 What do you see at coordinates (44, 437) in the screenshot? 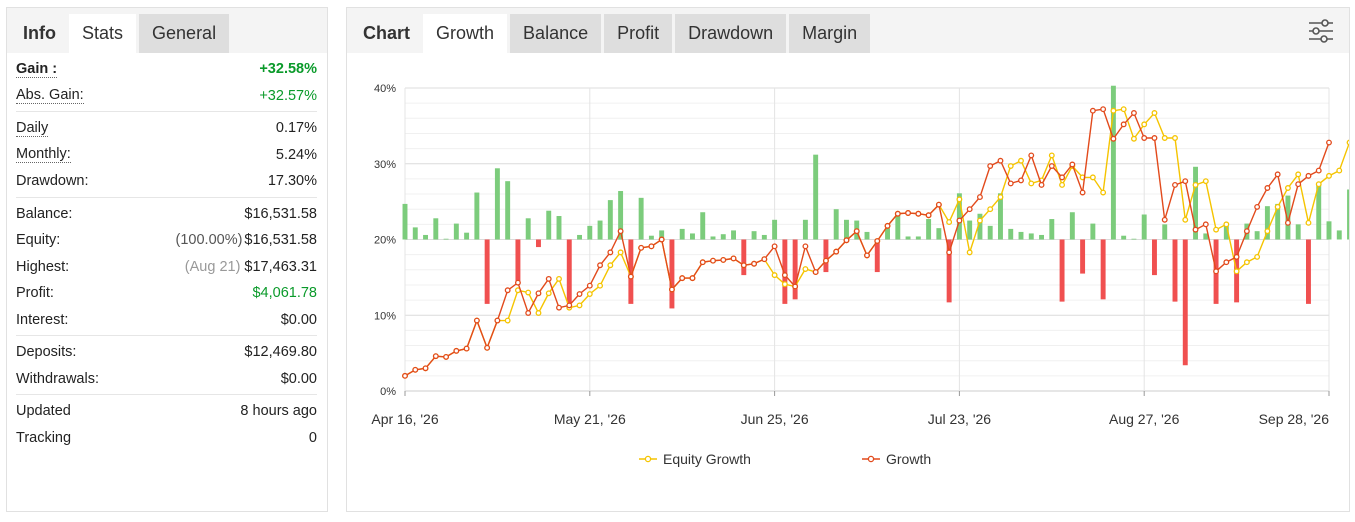
I see `tracking-label: Tracking` at bounding box center [44, 437].